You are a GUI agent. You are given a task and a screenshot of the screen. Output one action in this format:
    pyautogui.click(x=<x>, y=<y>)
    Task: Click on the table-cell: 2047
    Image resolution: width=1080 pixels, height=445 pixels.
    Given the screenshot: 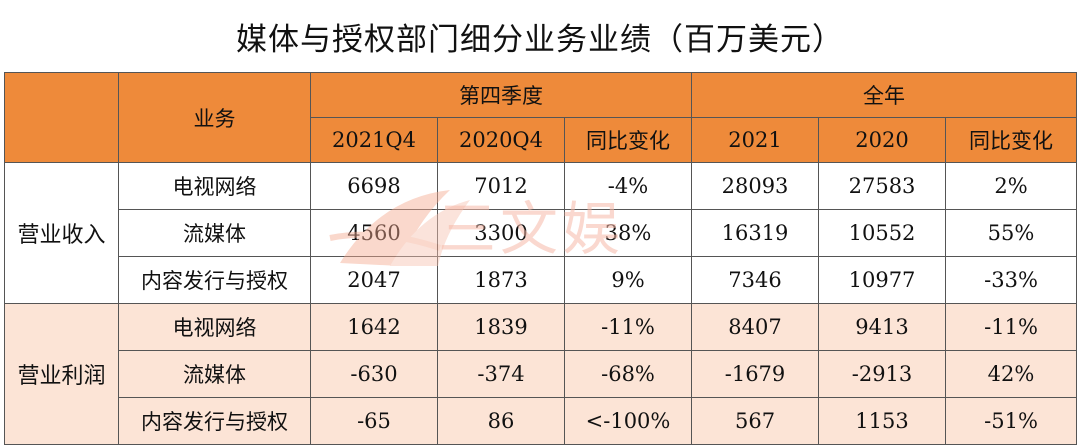 What is the action you would take?
    pyautogui.click(x=374, y=280)
    